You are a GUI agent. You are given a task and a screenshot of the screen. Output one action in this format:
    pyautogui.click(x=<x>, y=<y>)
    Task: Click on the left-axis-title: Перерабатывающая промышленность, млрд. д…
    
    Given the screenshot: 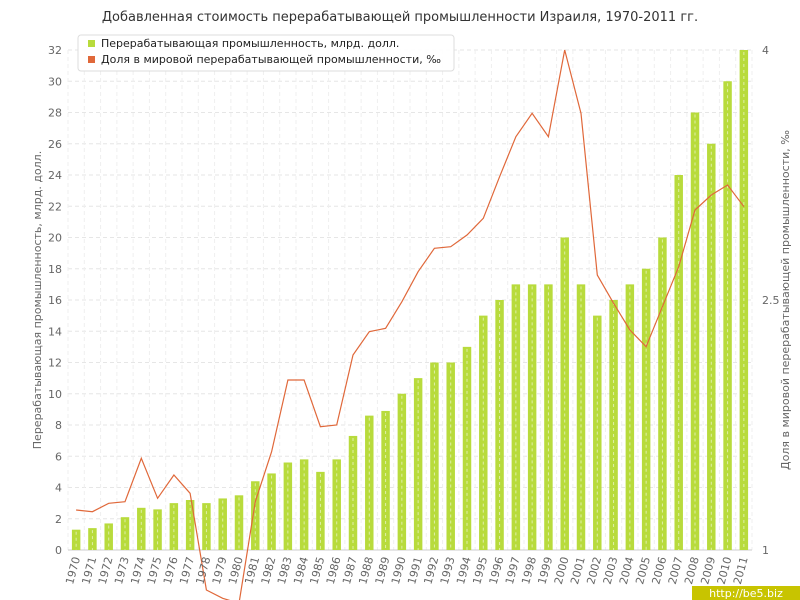 What is the action you would take?
    pyautogui.click(x=37, y=300)
    